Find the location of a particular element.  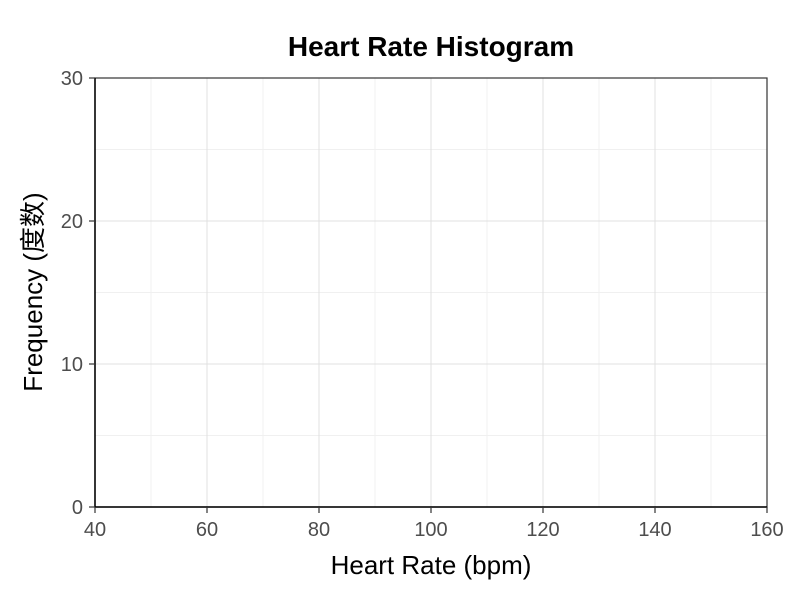

x-axis-label: Heart Rate (bpm) is located at coordinates (431, 565).